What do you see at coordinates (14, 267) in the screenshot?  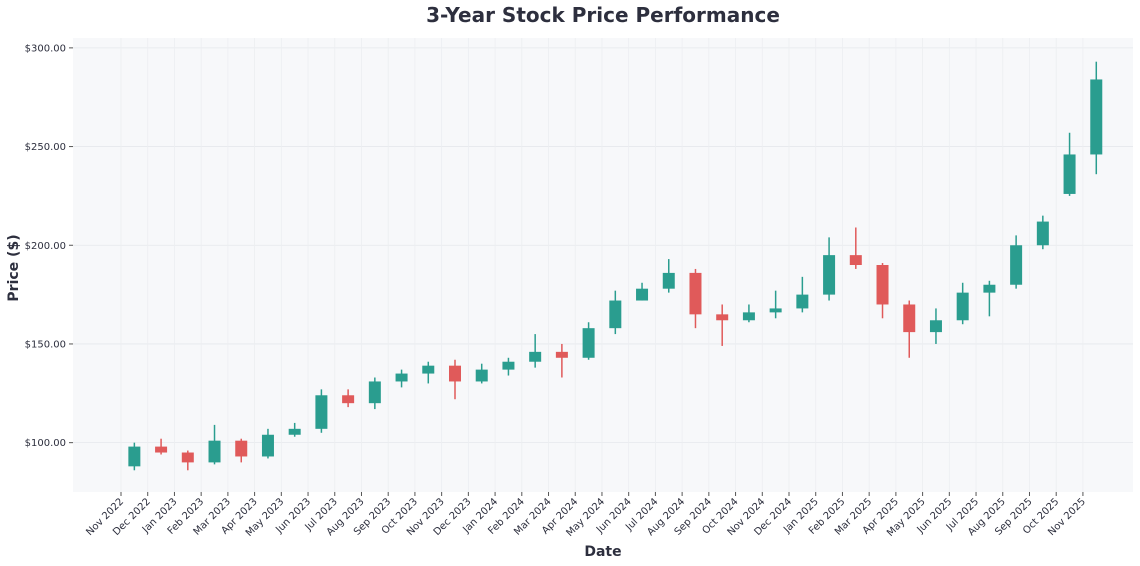 I see `y-axis-label: Price ($)` at bounding box center [14, 267].